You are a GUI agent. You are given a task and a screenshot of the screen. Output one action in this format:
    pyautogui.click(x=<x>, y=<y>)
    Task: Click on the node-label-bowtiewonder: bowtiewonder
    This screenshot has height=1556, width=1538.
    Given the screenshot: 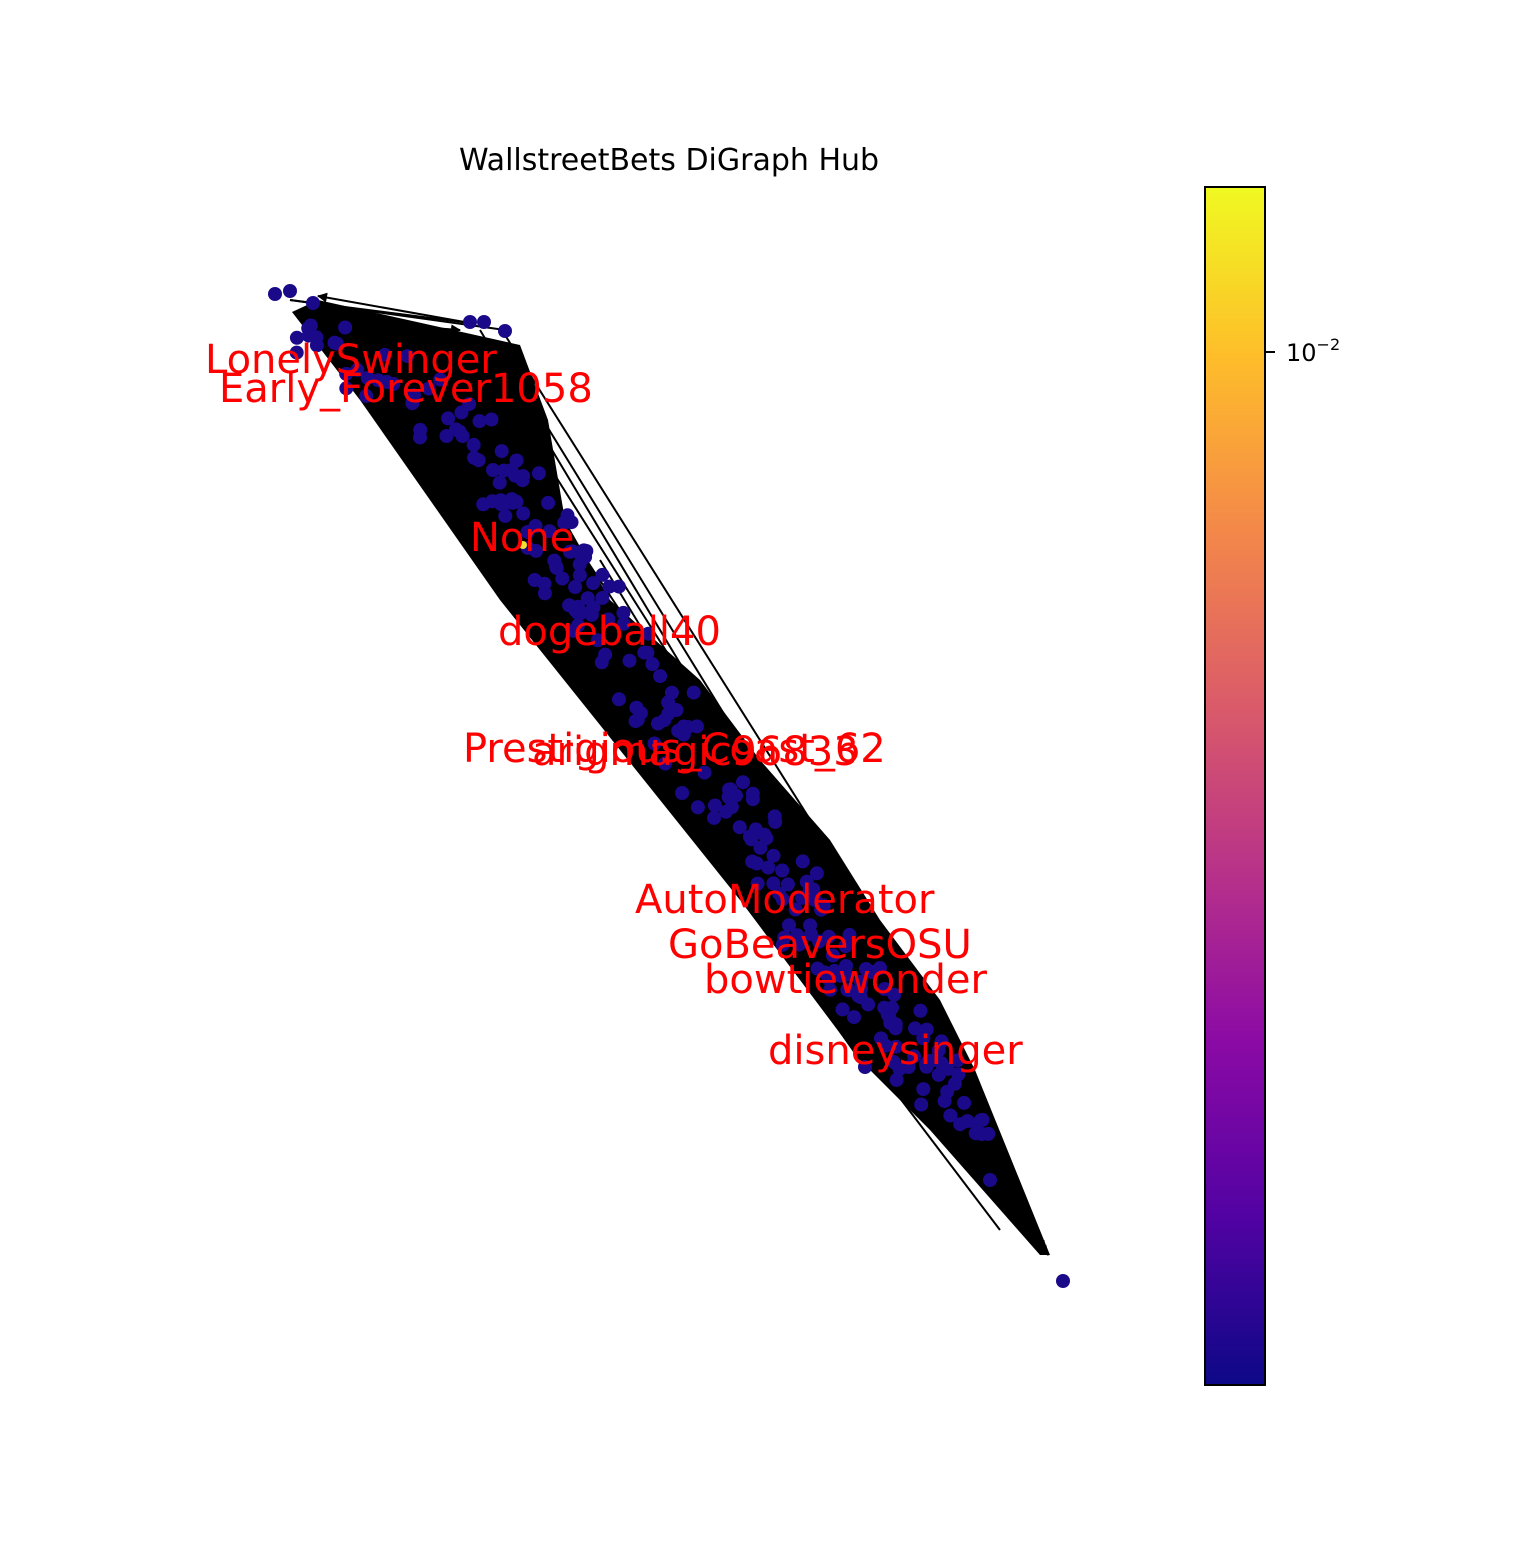 What is the action you would take?
    pyautogui.click(x=846, y=980)
    